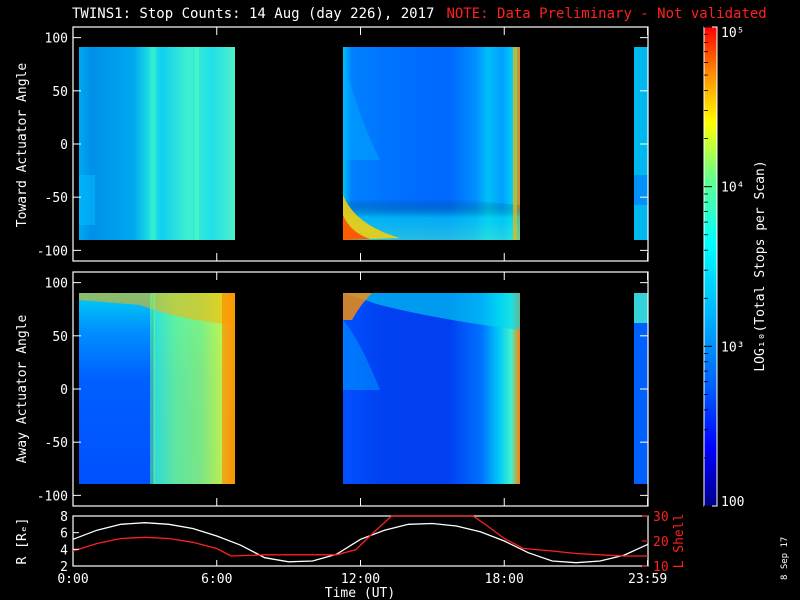 The image size is (800, 600). Describe the element at coordinates (22, 388) in the screenshot. I see `away-ylabel: Away Actuator Angle` at that location.